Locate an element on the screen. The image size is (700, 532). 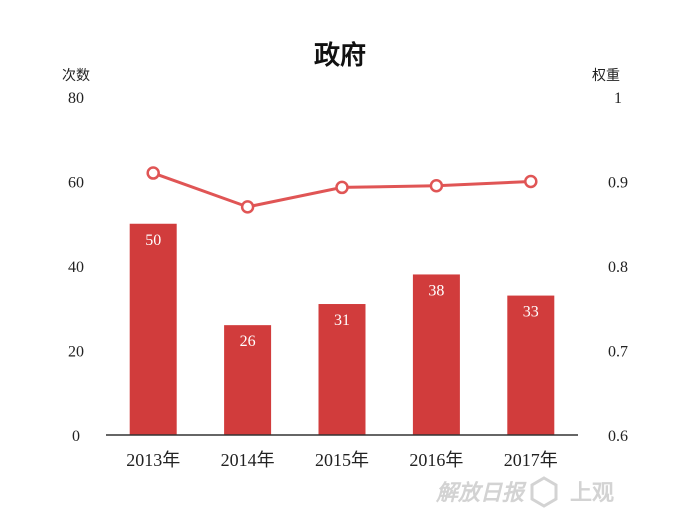
bar-value-label: 26 is located at coordinates (248, 341).